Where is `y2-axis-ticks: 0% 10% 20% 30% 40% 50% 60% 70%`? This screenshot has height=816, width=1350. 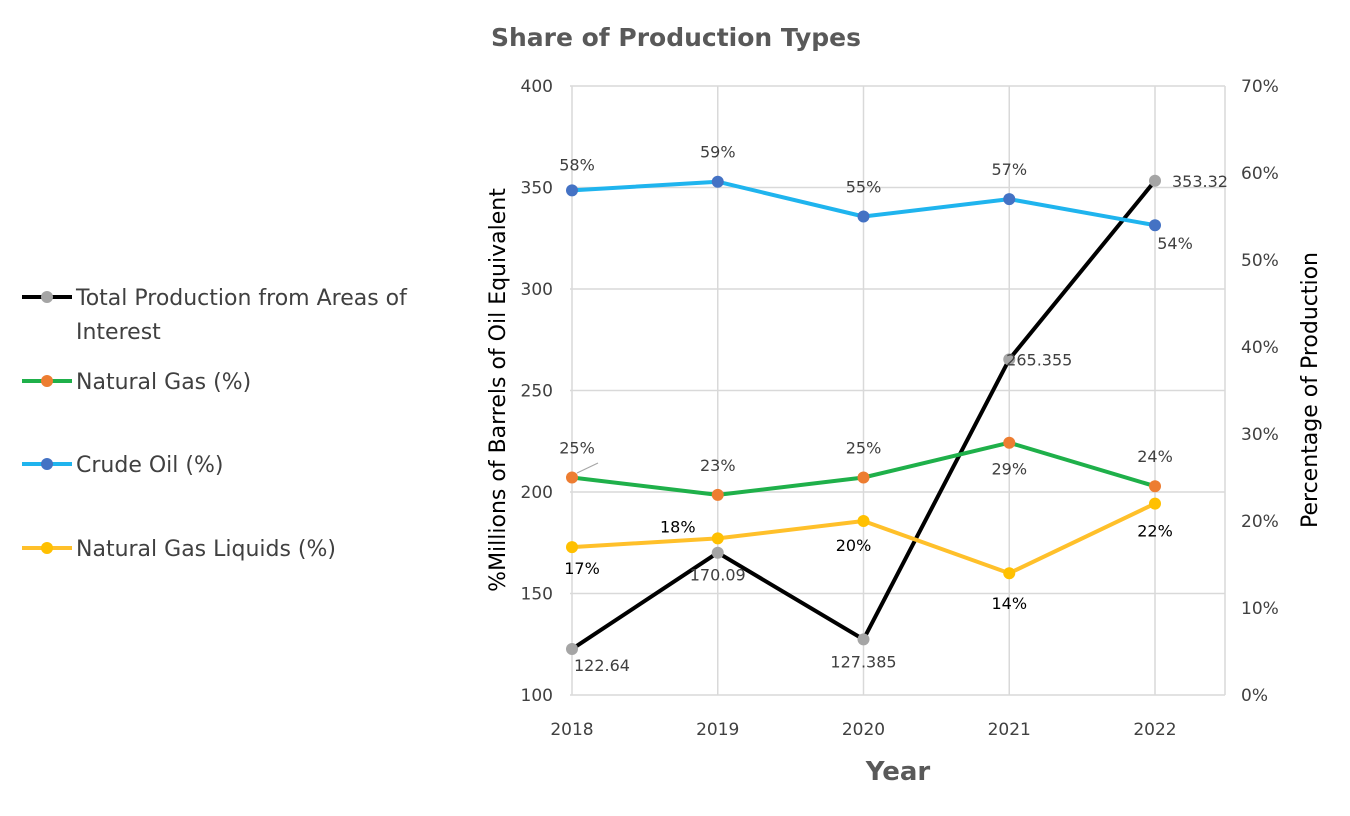 y2-axis-ticks: 0% 10% 20% 30% 40% 50% 60% 70% is located at coordinates (1260, 391).